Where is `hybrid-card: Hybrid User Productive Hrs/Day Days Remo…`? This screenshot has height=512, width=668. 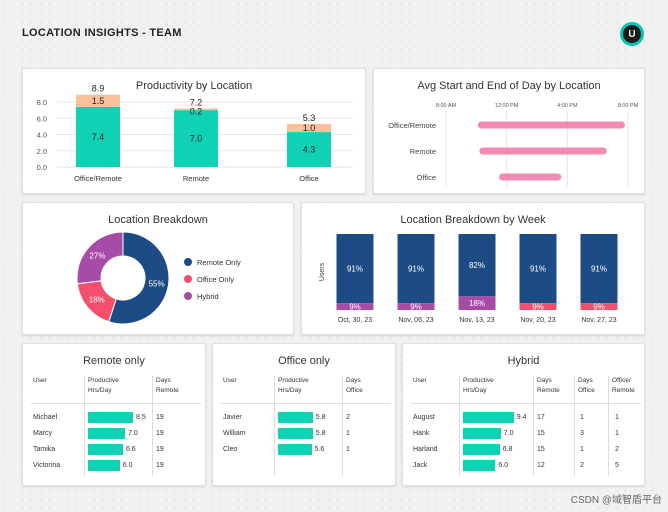
hybrid-card: Hybrid User Productive Hrs/Day Days Remo… is located at coordinates (523, 414).